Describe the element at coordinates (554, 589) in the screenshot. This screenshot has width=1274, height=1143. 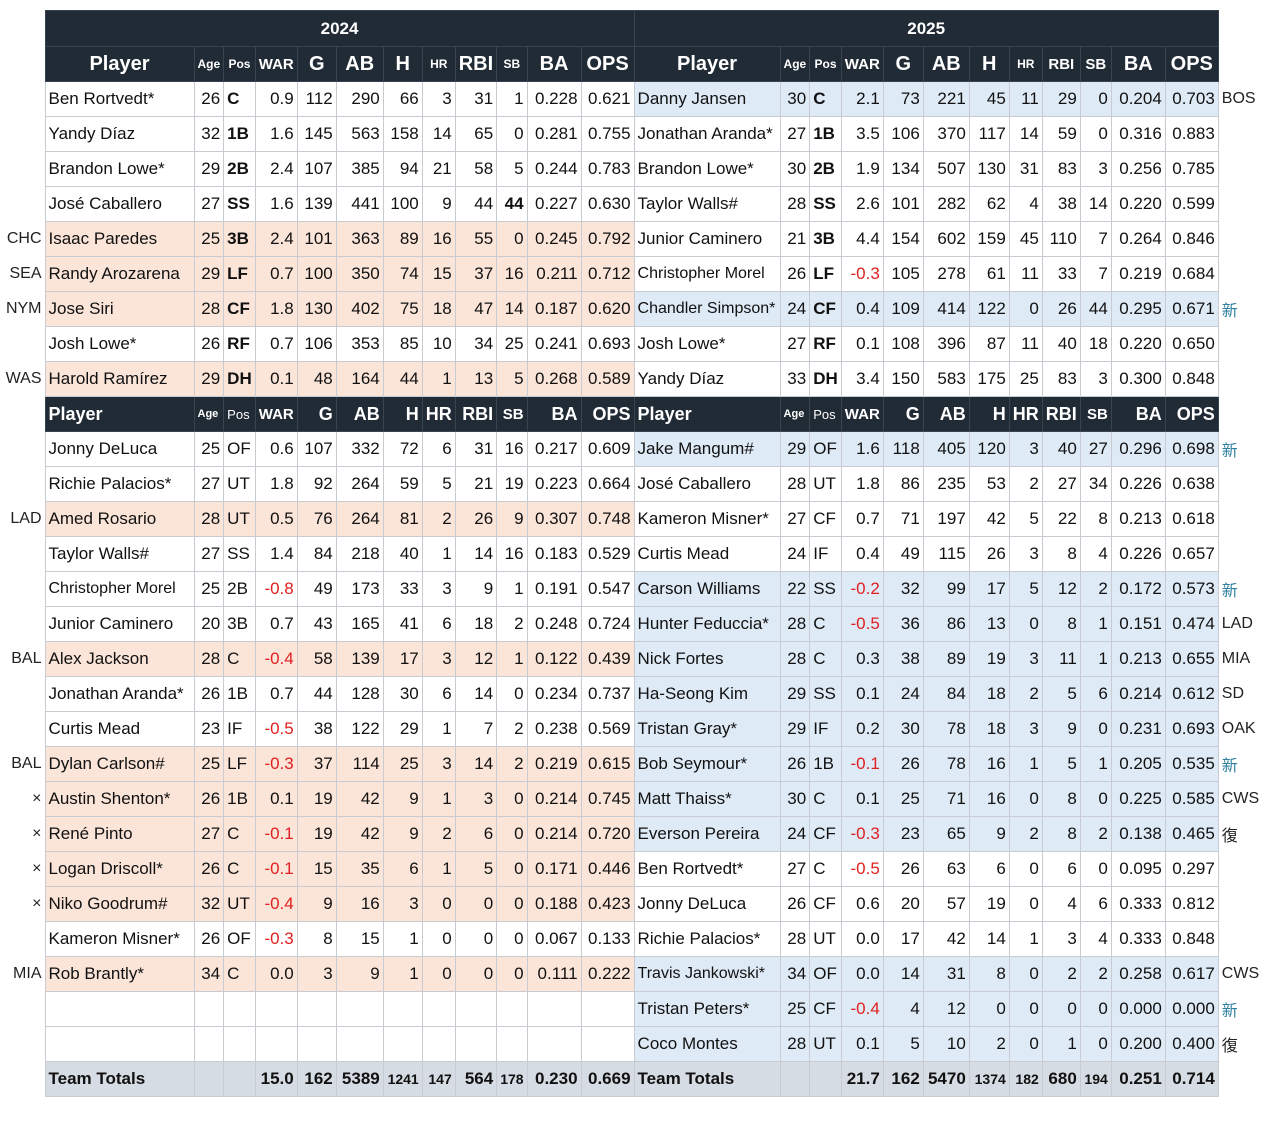
I see `player-ba-cell: 0.191` at that location.